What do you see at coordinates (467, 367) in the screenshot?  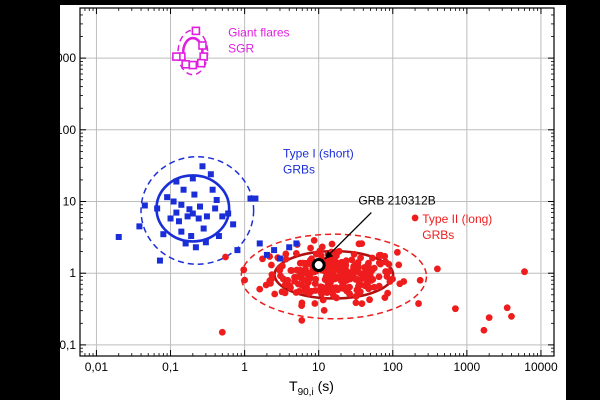 I see `x-tick-label: 1000` at bounding box center [467, 367].